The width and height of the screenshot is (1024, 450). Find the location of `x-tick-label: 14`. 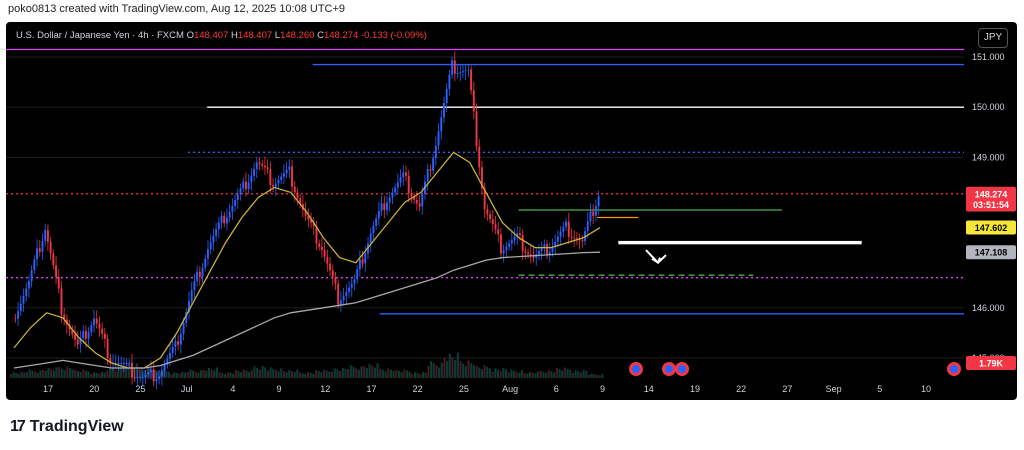

x-tick-label: 14 is located at coordinates (649, 389).